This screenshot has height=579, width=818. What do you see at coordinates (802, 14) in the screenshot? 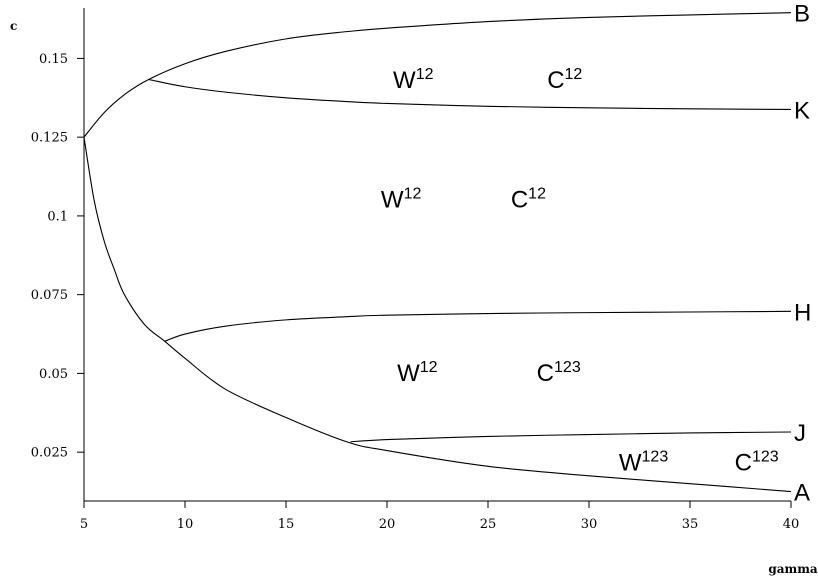
I see `curve-label-b: B` at bounding box center [802, 14].